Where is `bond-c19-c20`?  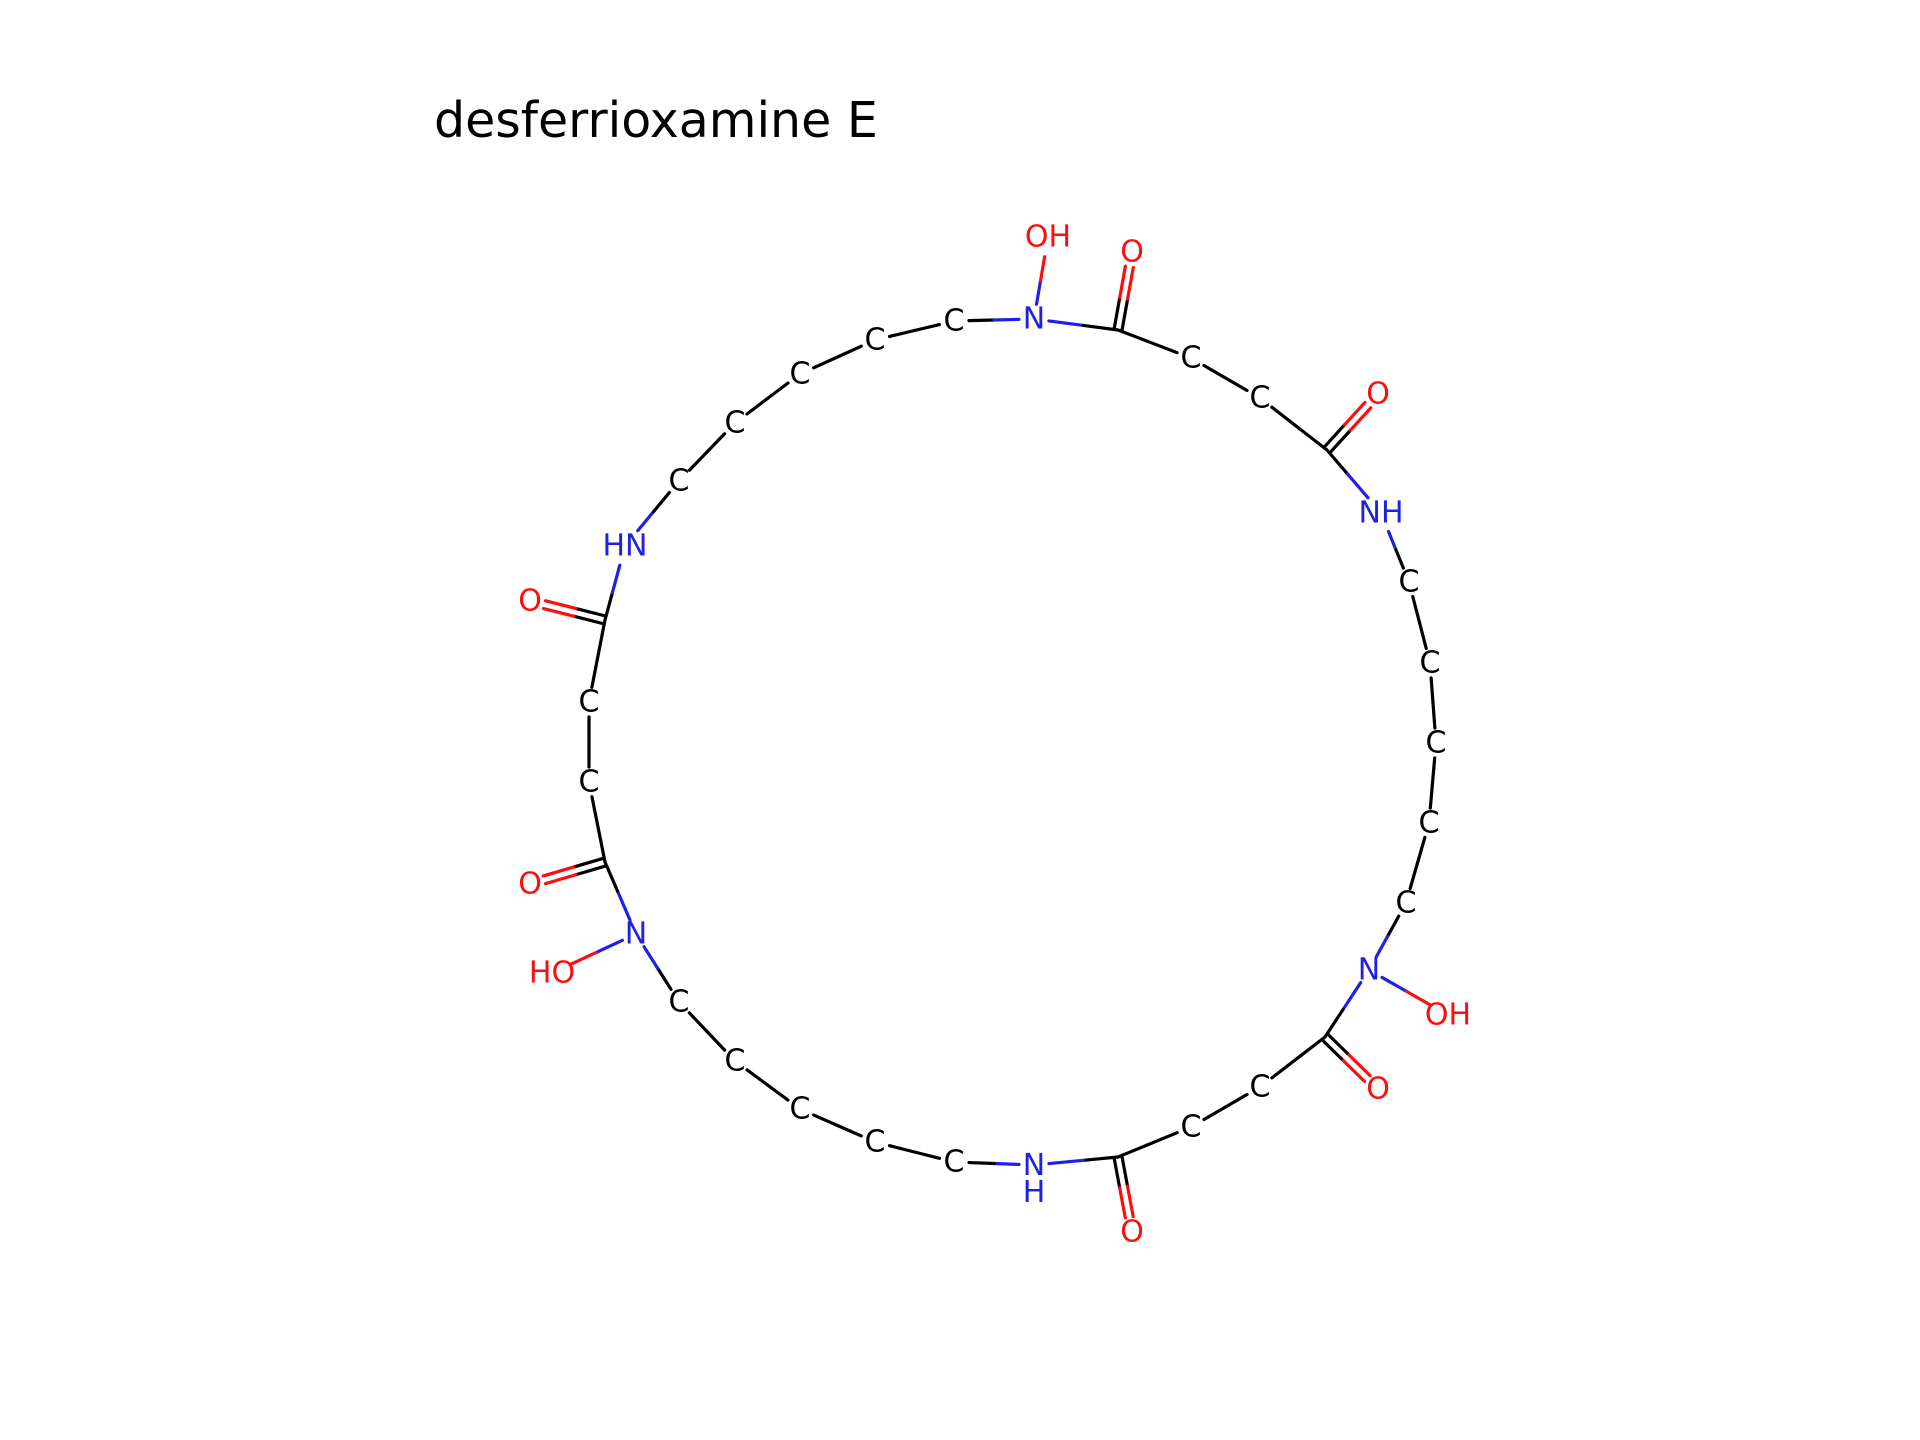 bond-c19-c20 is located at coordinates (927, 1155).